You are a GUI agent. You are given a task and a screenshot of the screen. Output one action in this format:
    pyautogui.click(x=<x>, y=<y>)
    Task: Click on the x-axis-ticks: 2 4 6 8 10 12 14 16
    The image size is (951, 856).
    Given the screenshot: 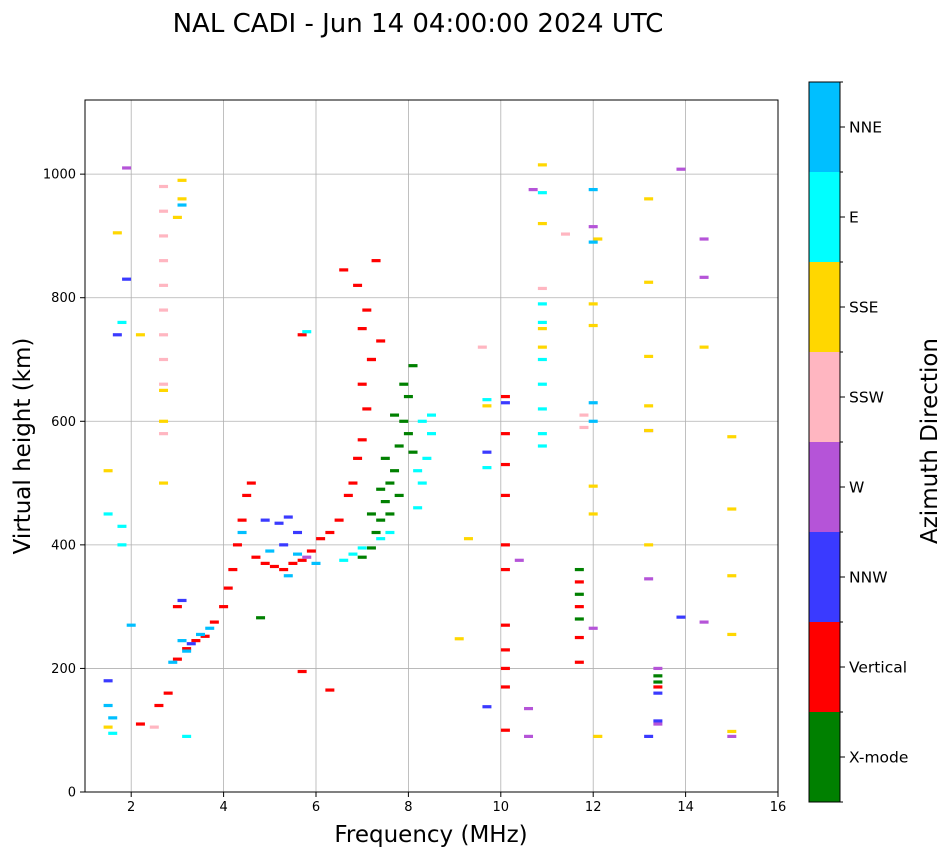 What is the action you would take?
    pyautogui.click(x=456, y=803)
    